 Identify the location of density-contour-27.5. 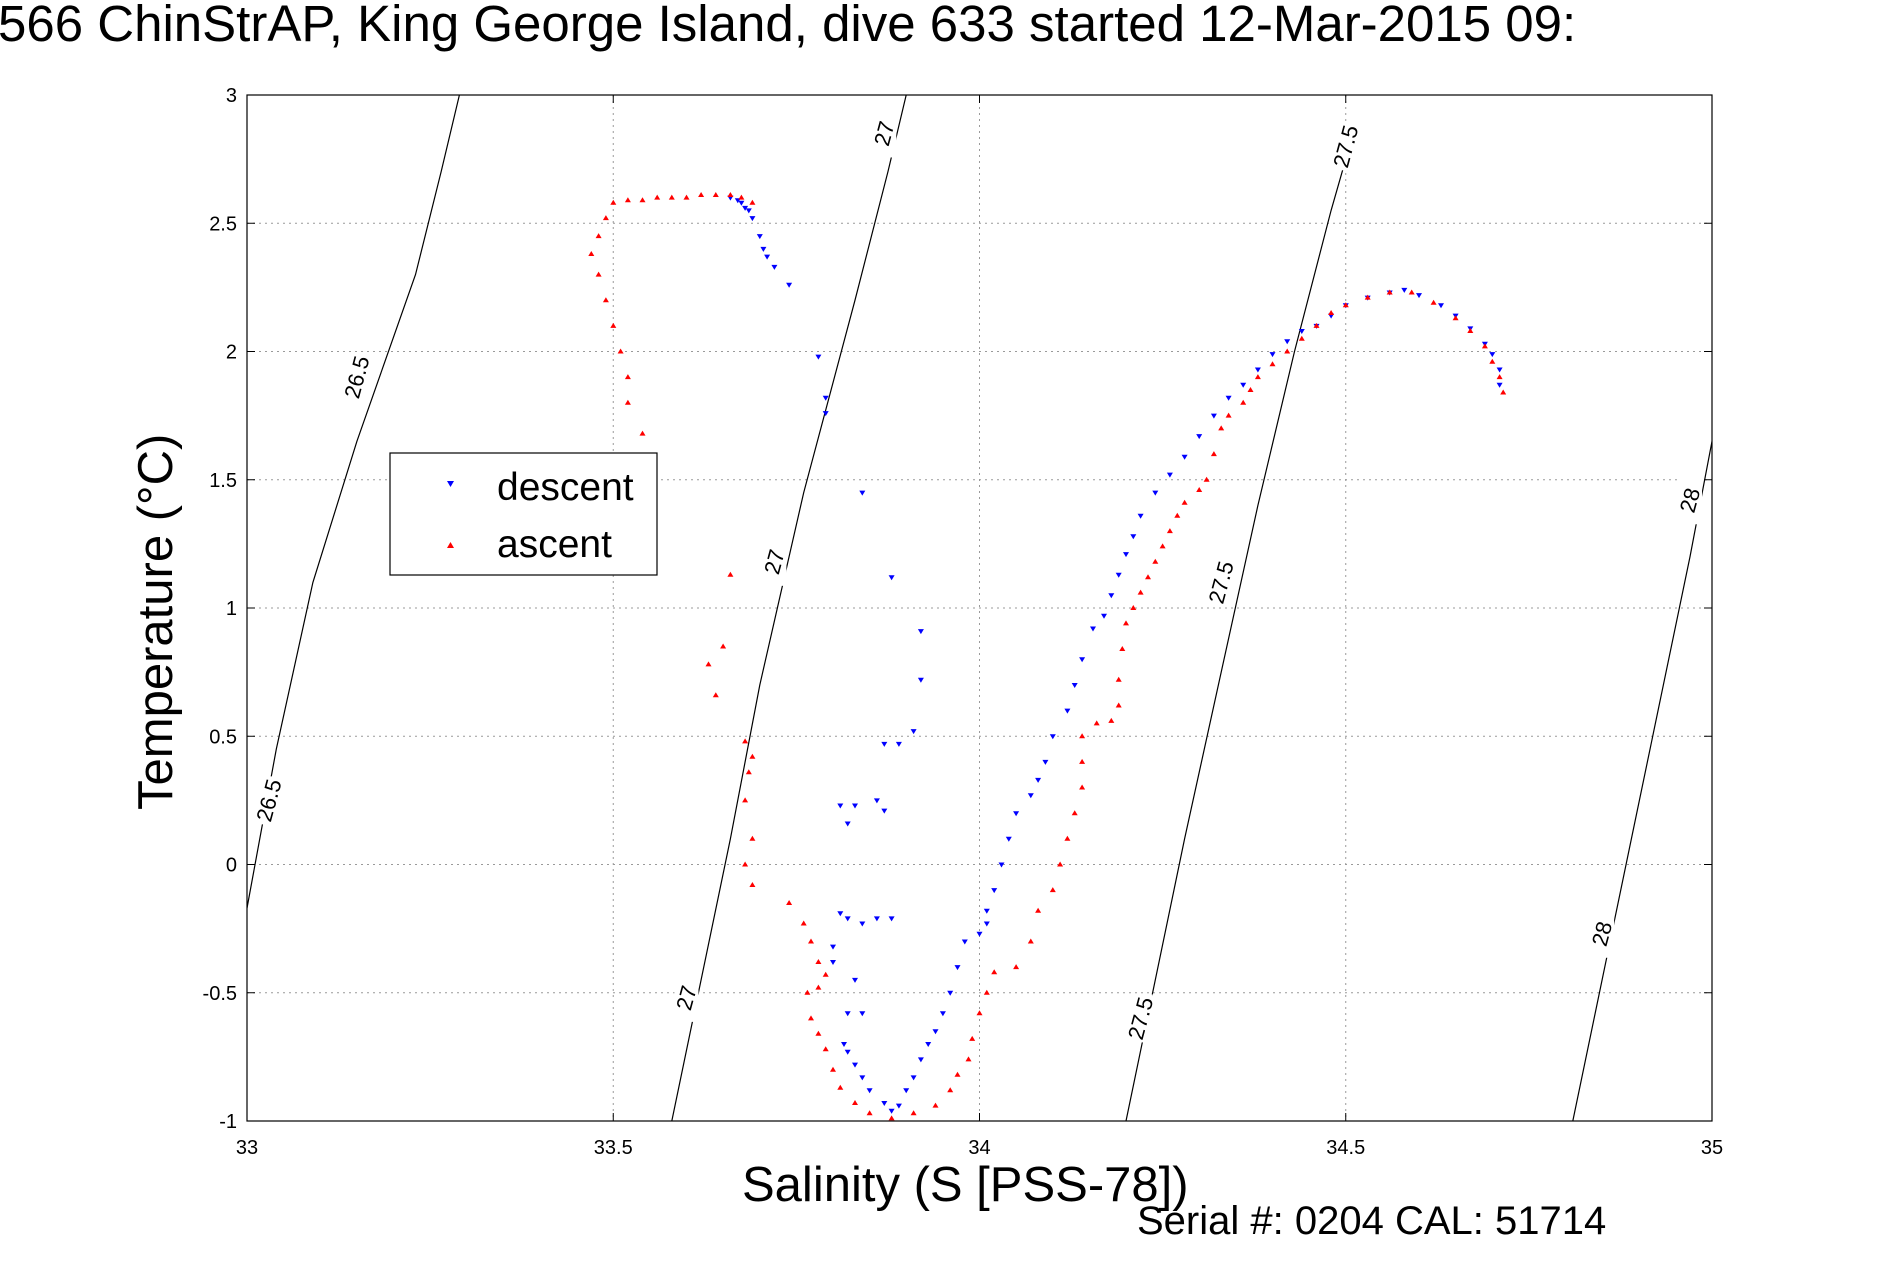
(1236, 639).